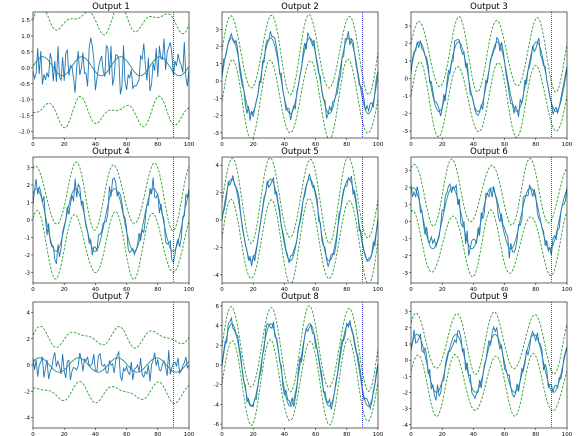  I want to click on subplot-title: Output 1, so click(111, 7).